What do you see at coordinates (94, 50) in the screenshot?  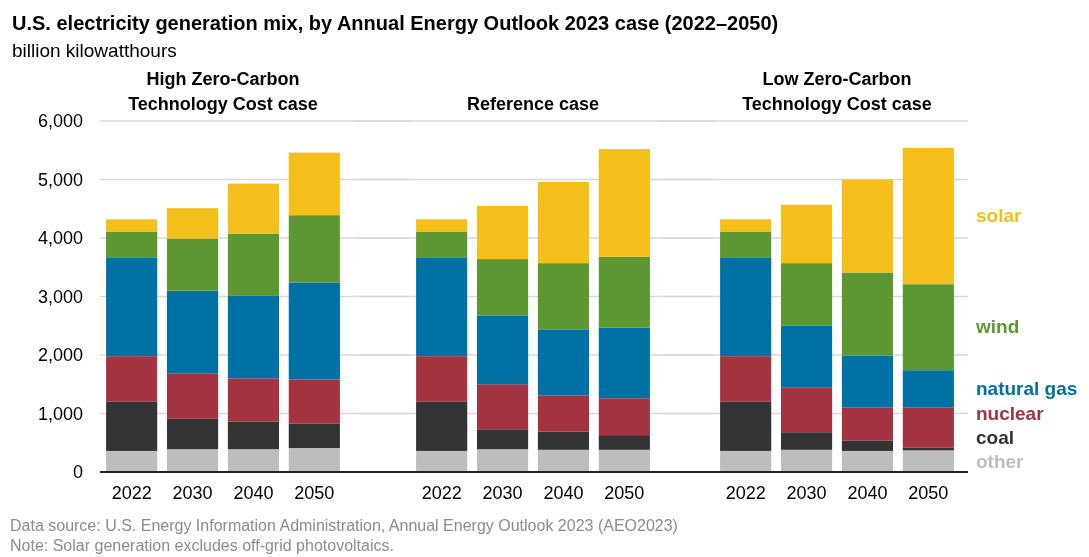 I see `chart-subtitle: billion kilowatthours` at bounding box center [94, 50].